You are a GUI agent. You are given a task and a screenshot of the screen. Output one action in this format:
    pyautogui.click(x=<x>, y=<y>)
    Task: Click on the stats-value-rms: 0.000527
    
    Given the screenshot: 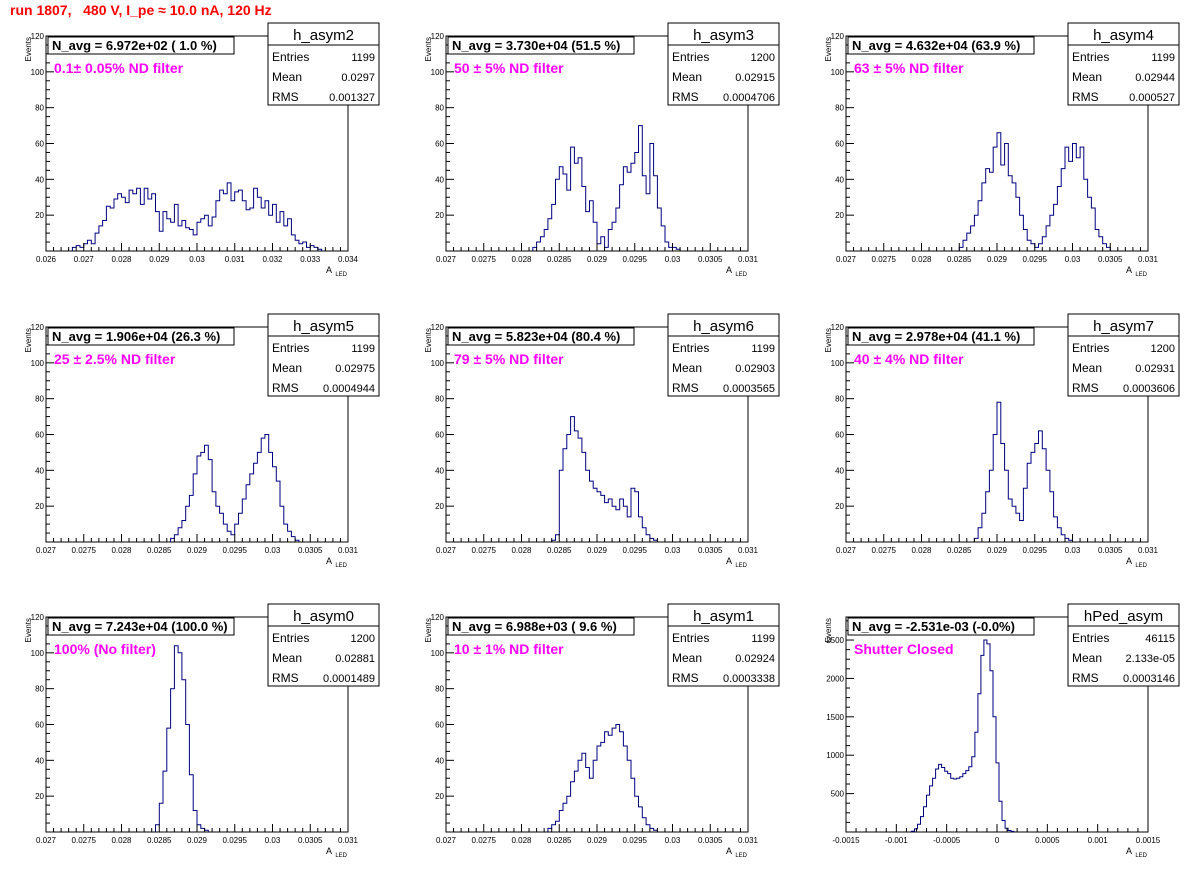 What is the action you would take?
    pyautogui.click(x=1152, y=98)
    